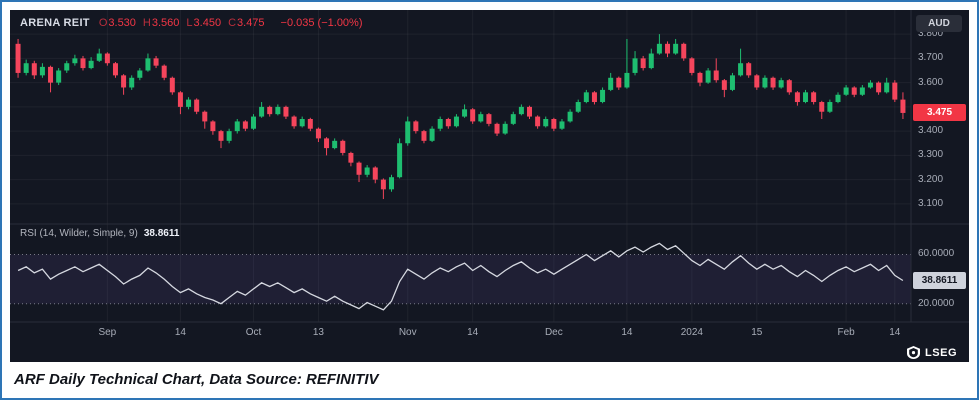  What do you see at coordinates (939, 113) in the screenshot?
I see `last-price-badge: 3.475` at bounding box center [939, 113].